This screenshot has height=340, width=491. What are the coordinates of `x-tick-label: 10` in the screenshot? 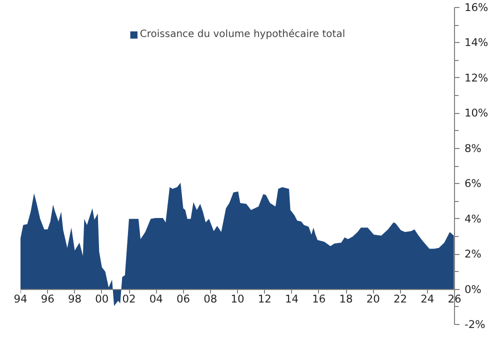 It's located at (237, 299).